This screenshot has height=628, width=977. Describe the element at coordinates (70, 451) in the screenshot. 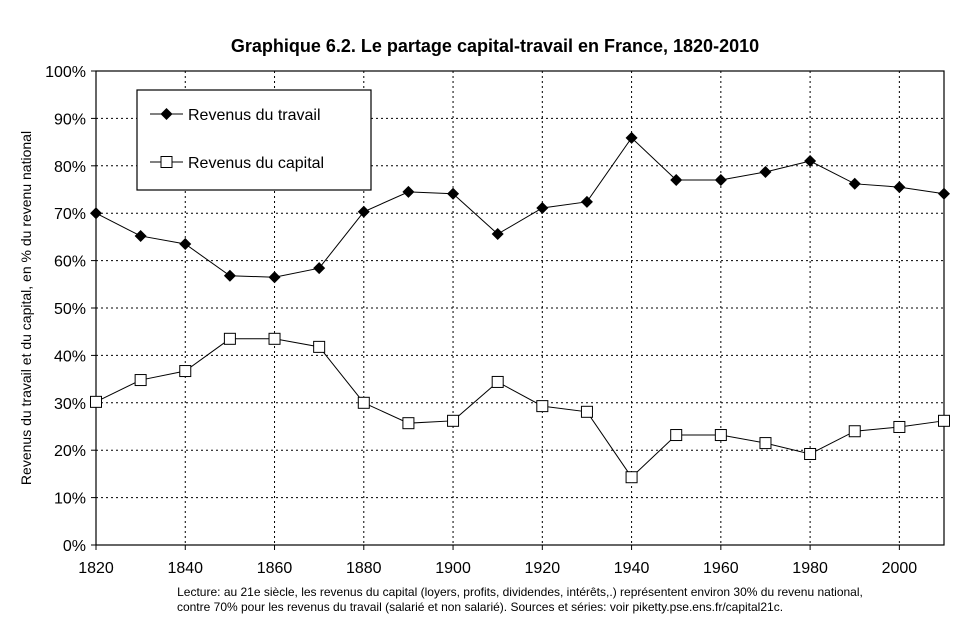

I see `y-tick-label: 20%` at that location.